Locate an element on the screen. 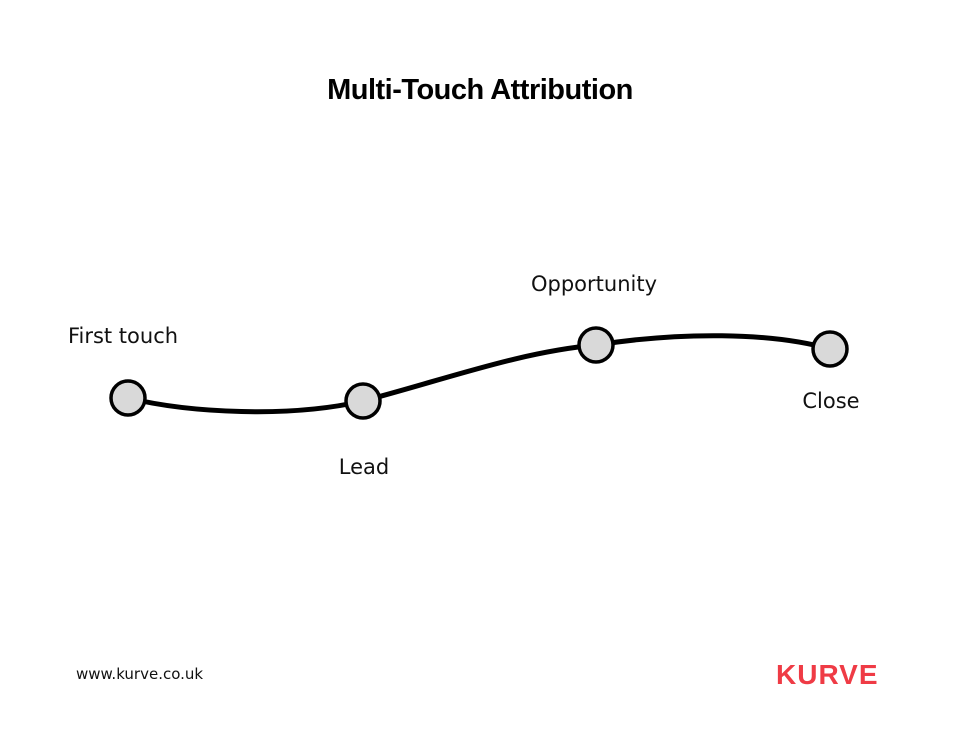  footer-url: www.kurve.co.uk is located at coordinates (140, 674).